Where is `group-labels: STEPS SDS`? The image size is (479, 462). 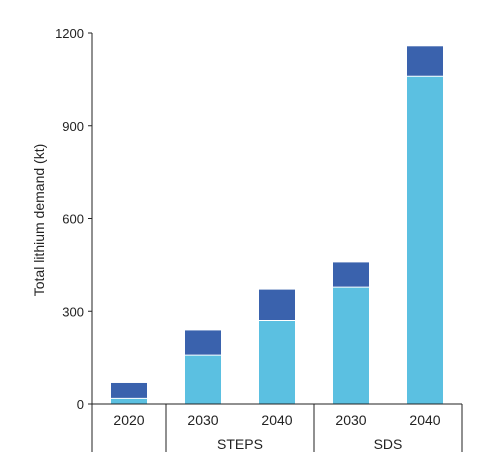
group-labels: STEPS SDS is located at coordinates (309, 444).